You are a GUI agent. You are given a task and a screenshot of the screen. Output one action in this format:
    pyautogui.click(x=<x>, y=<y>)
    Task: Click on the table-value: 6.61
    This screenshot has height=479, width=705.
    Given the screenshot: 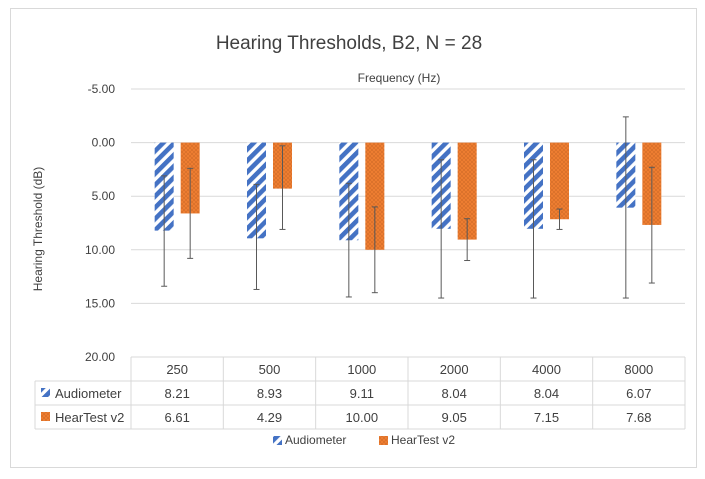 What is the action you would take?
    pyautogui.click(x=177, y=417)
    